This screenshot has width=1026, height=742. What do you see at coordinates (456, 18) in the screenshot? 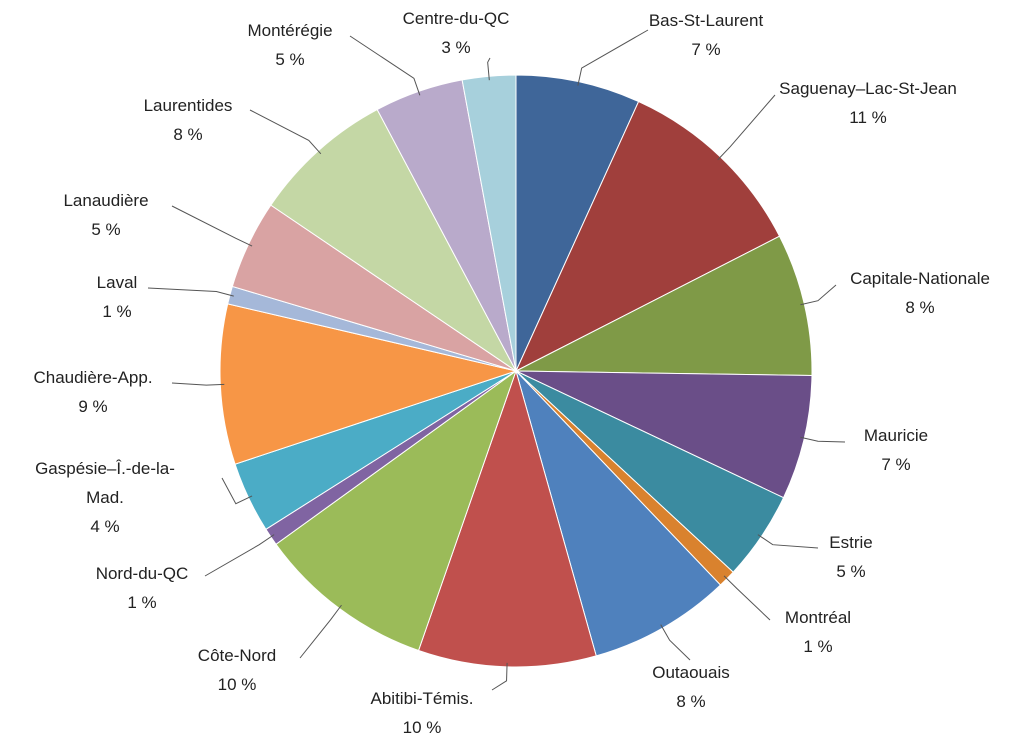
I see `category-label: Centre-du-QC` at bounding box center [456, 18].